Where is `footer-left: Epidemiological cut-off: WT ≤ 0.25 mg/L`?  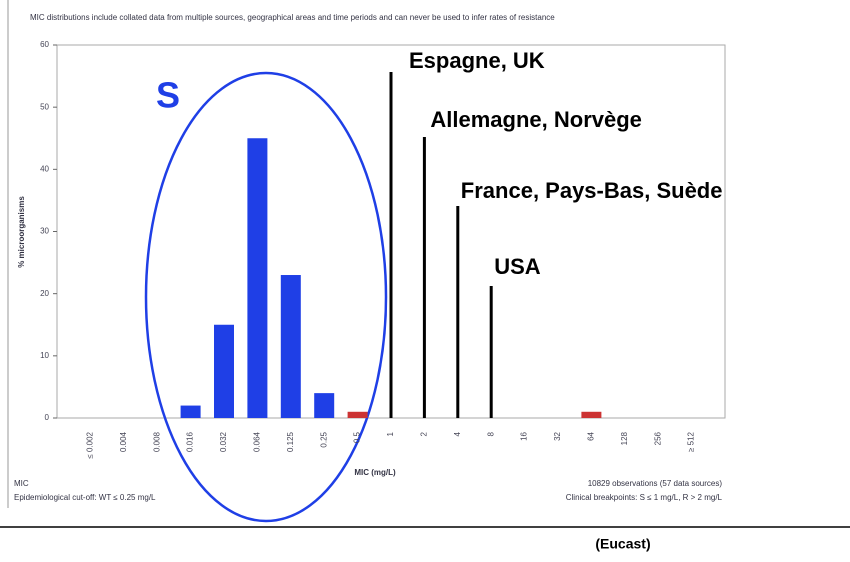 footer-left: Epidemiological cut-off: WT ≤ 0.25 mg/L is located at coordinates (85, 497).